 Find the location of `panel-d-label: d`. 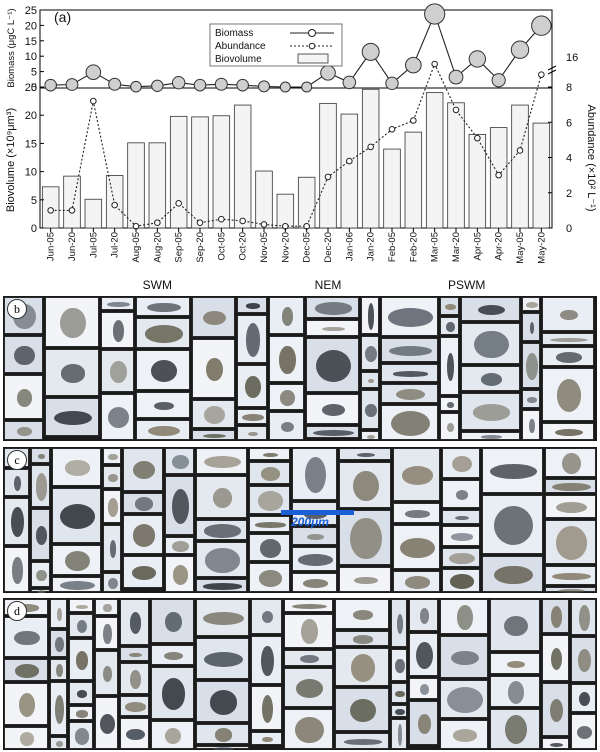

panel-d-label: d is located at coordinates (17, 611).